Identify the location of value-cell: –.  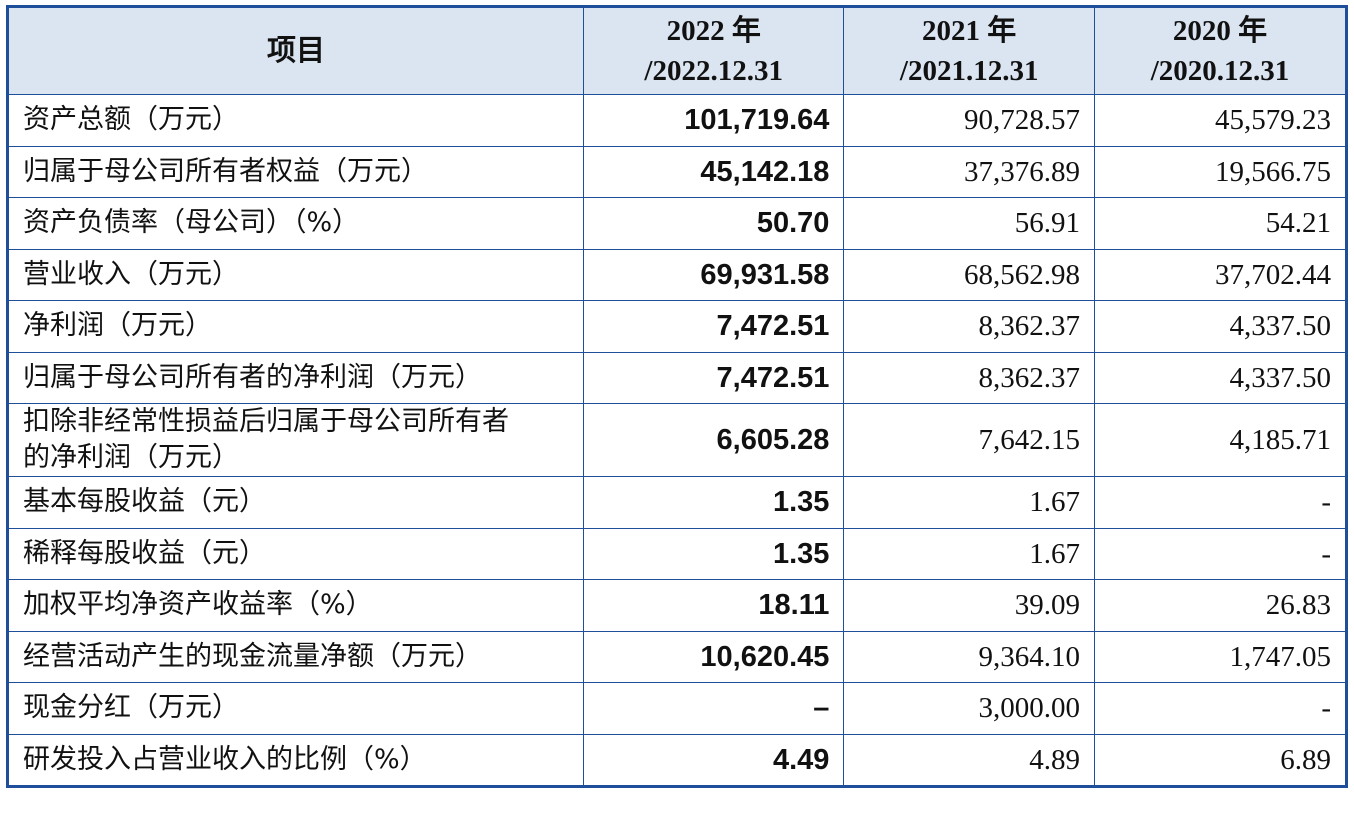
(713, 708).